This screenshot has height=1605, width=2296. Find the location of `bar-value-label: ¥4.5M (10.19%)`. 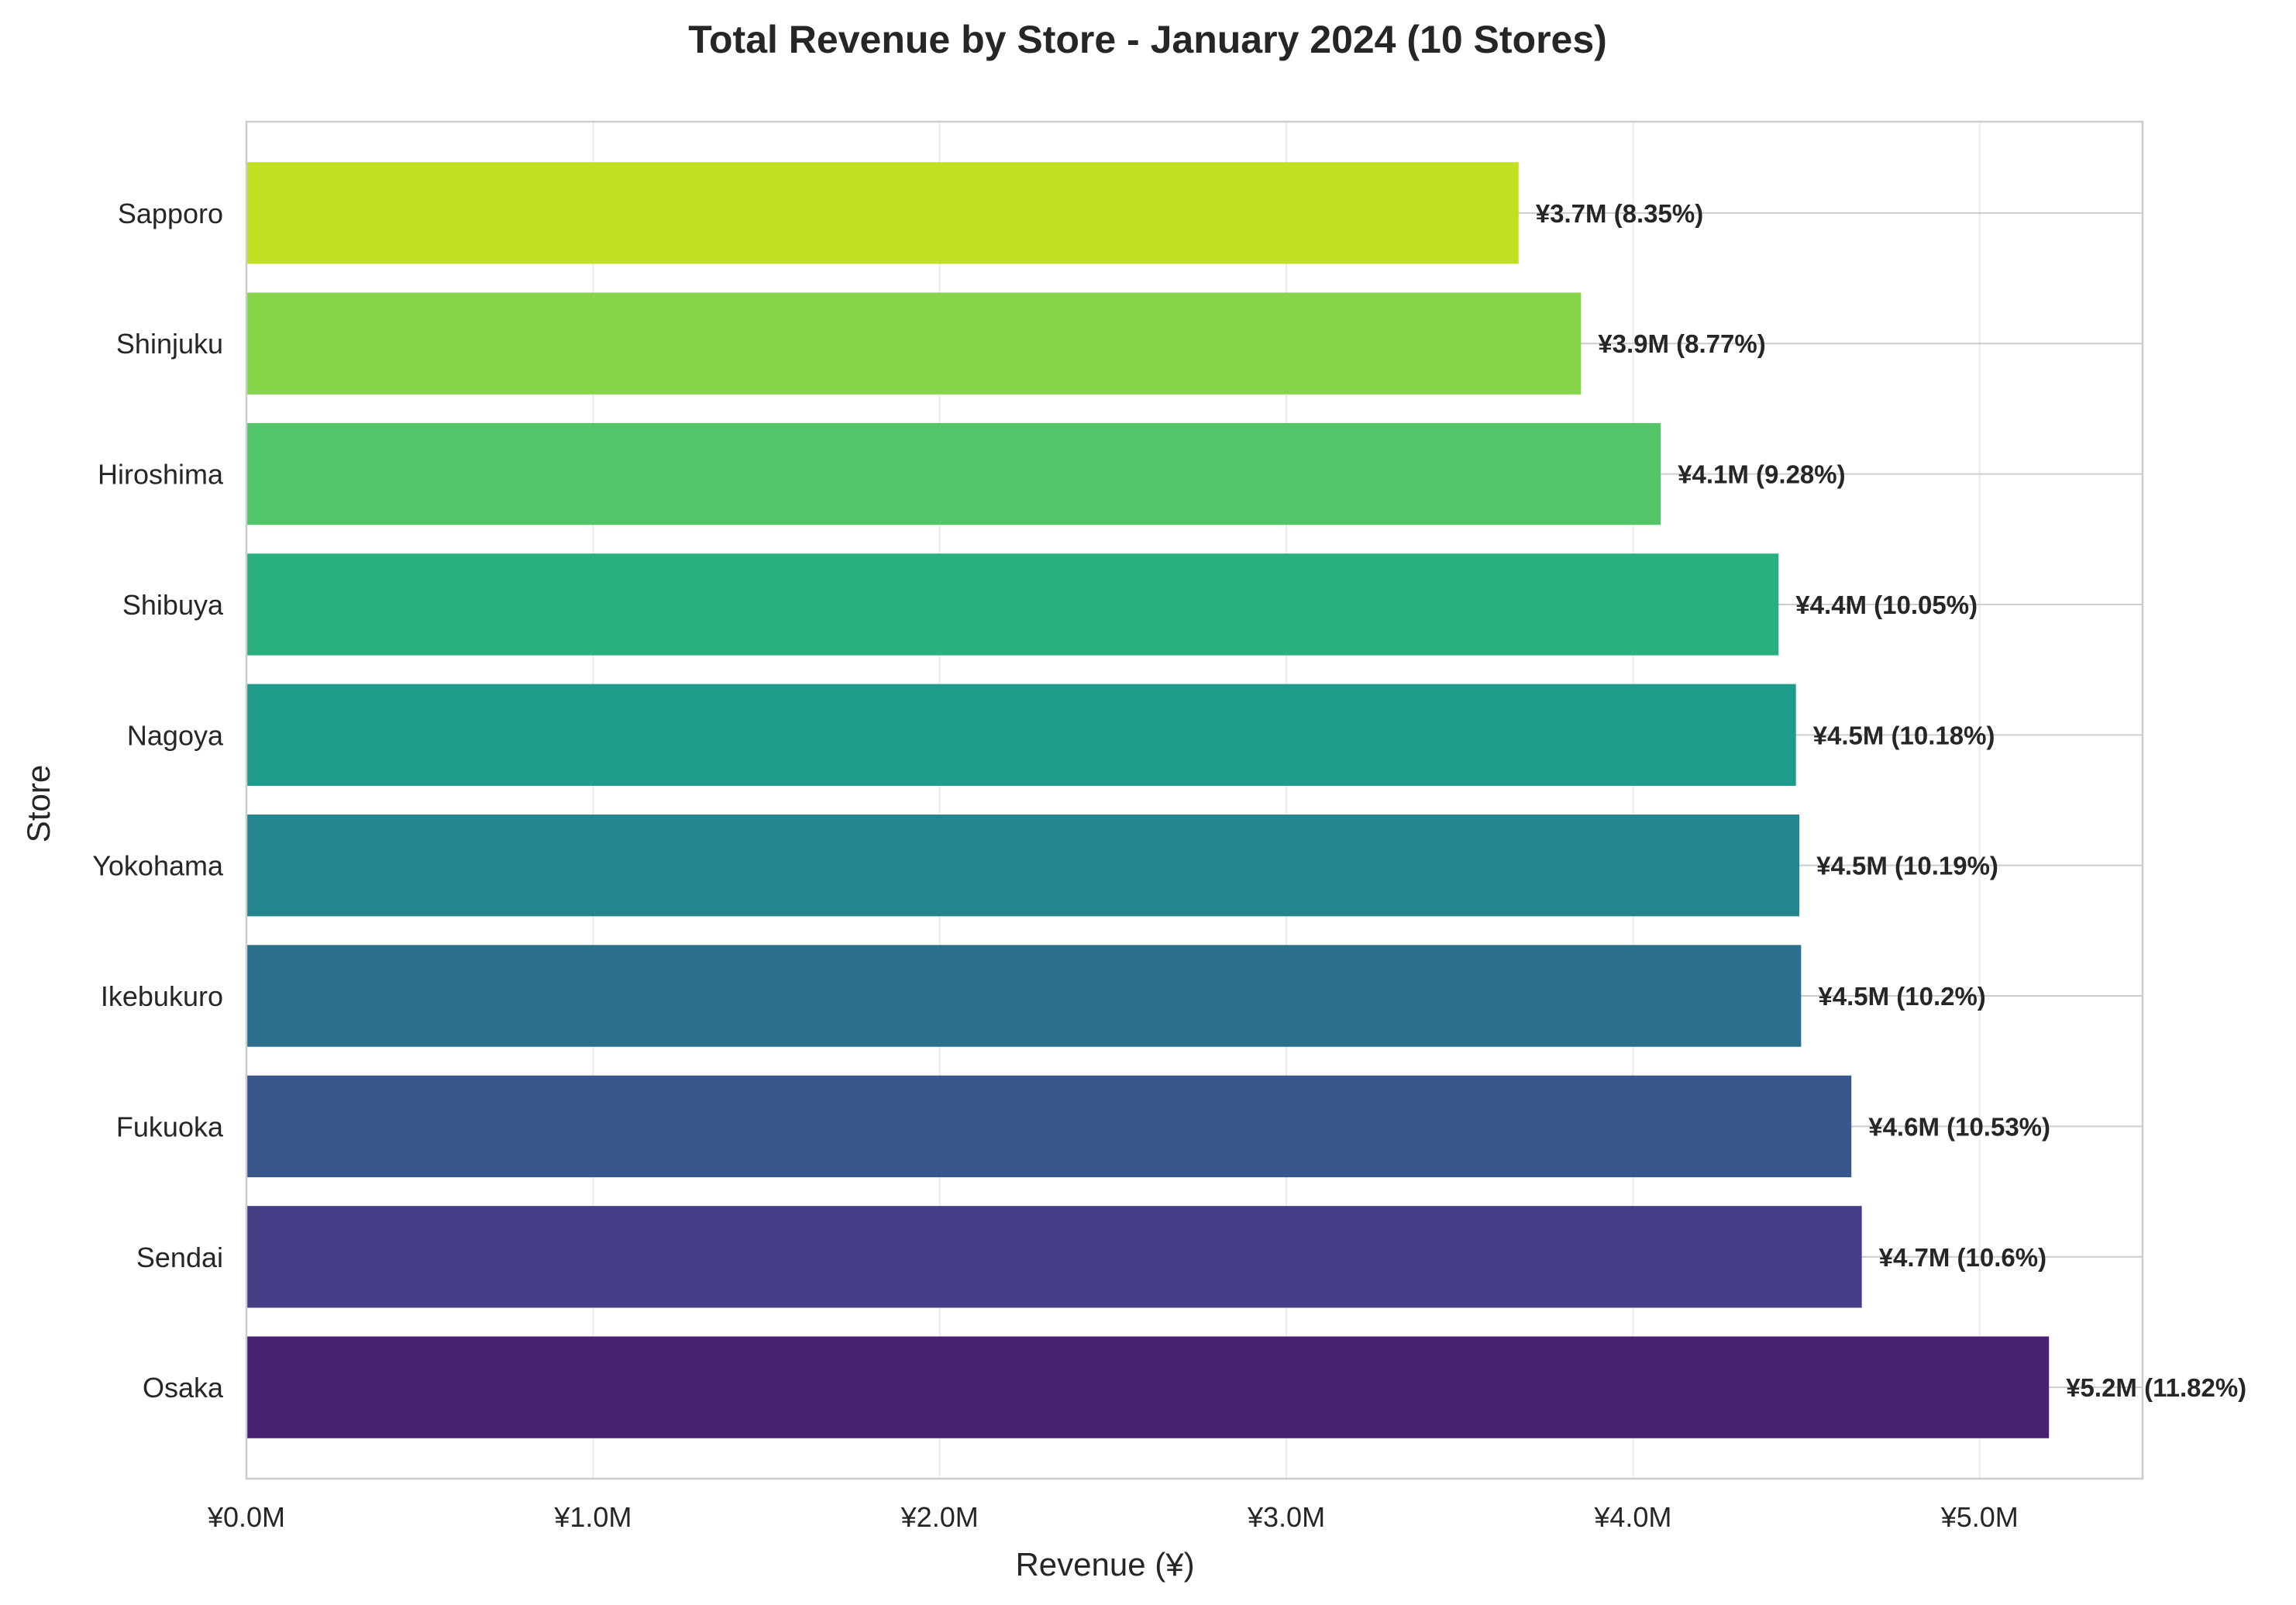

bar-value-label: ¥4.5M (10.19%) is located at coordinates (1907, 866).